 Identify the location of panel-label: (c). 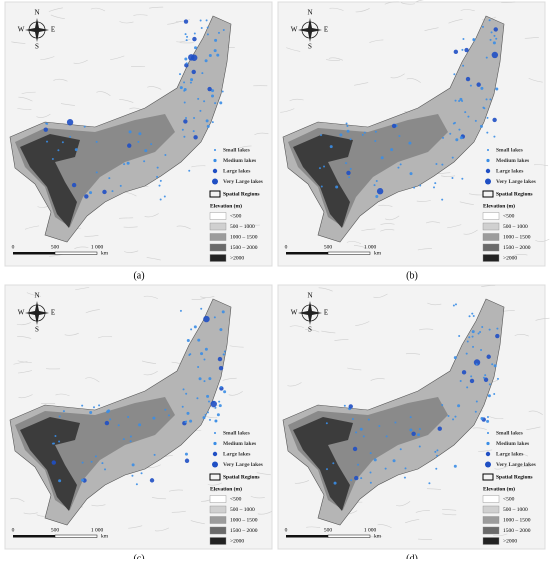
(138, 556).